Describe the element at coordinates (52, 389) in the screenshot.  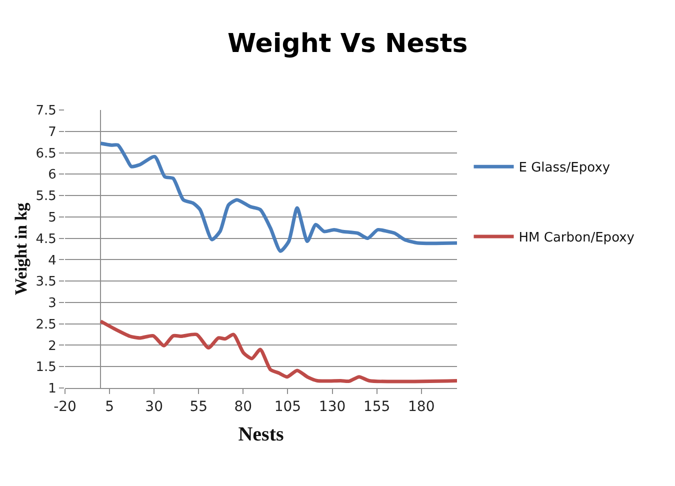
I see `y-tick-label: 1` at that location.